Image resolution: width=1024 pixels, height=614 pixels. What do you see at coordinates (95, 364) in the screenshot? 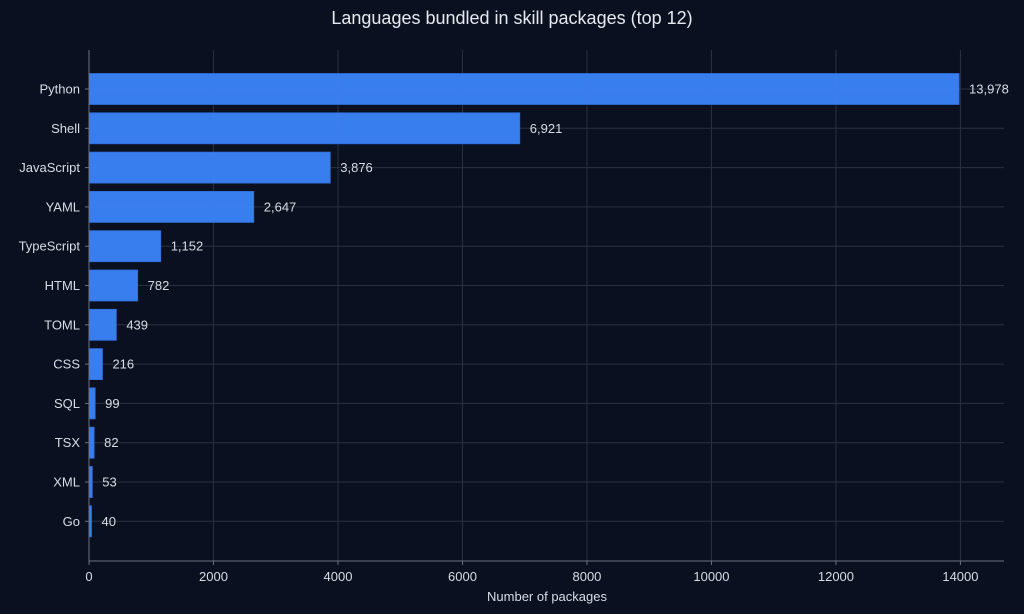
I see `bar-css` at bounding box center [95, 364].